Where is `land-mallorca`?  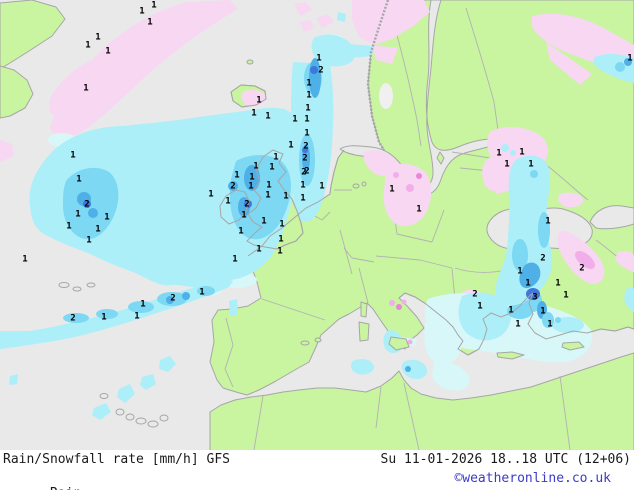 land-mallorca is located at coordinates (305, 343).